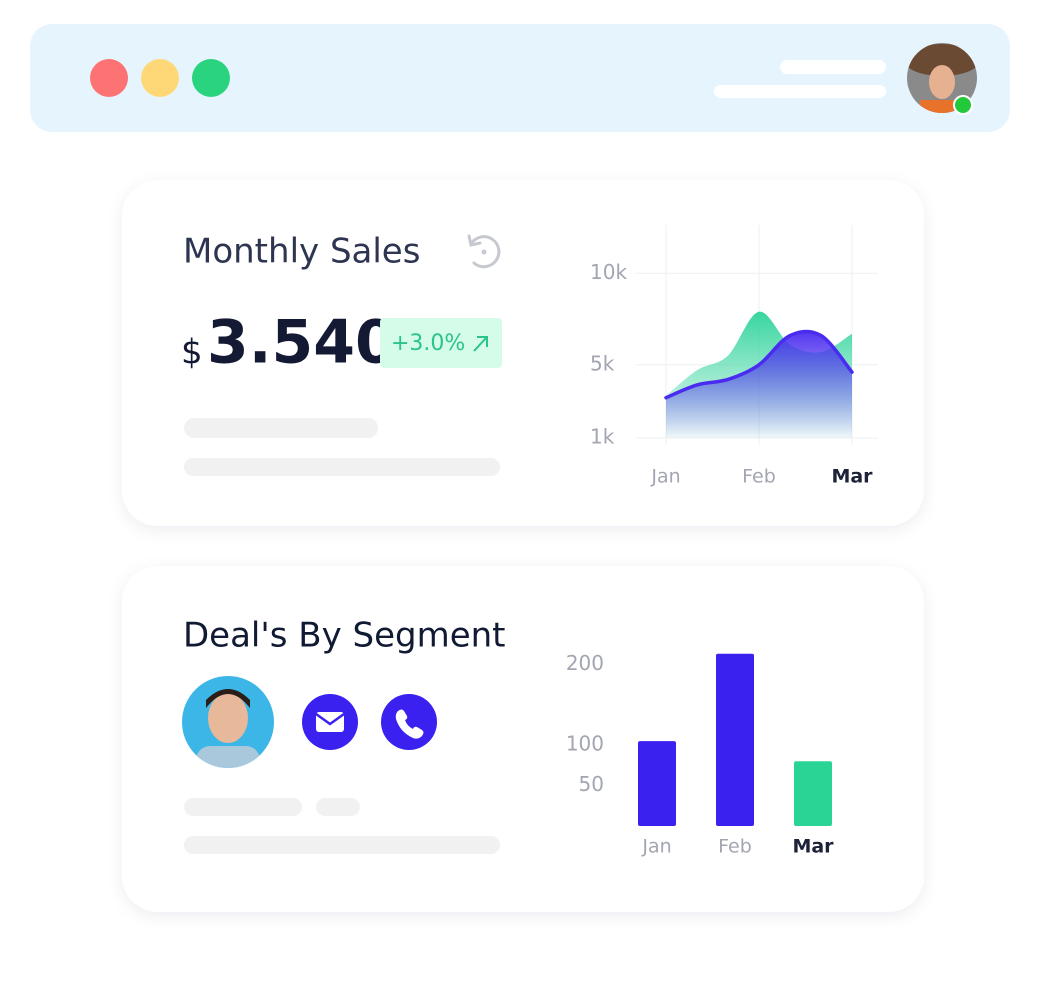 The image size is (1040, 982). Describe the element at coordinates (759, 364) in the screenshot. I see `line` at that location.